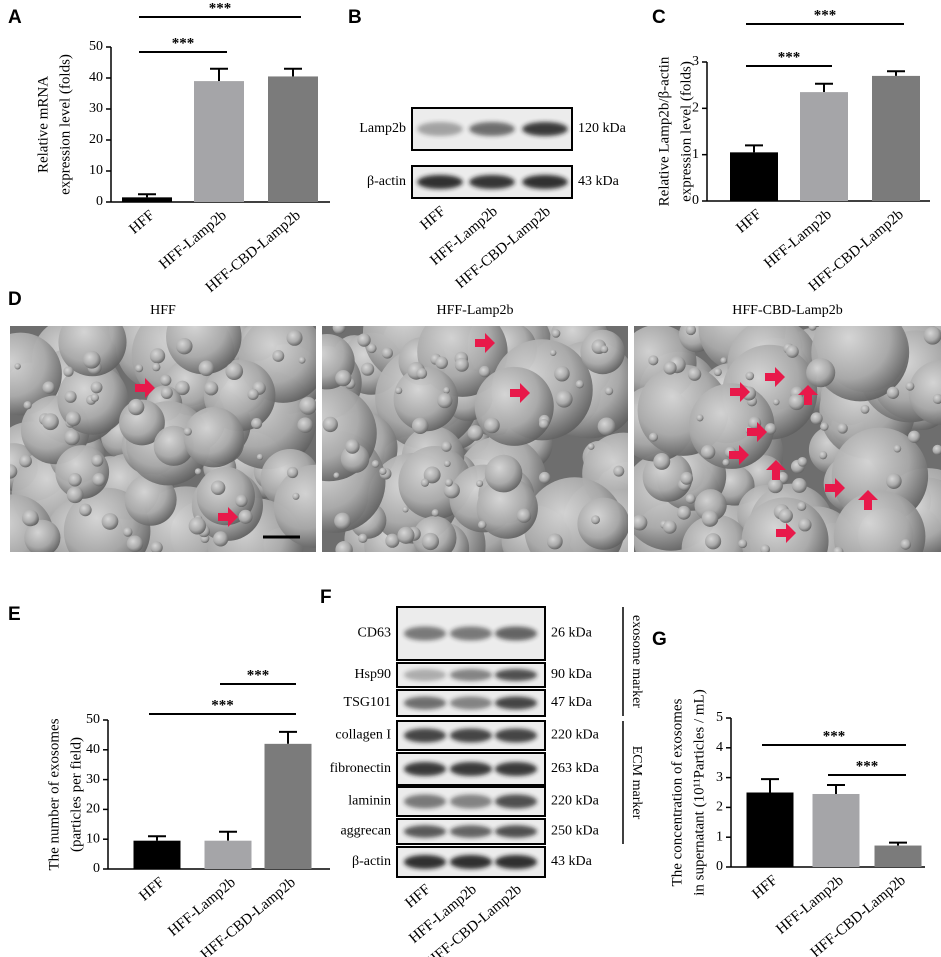 The image size is (941, 957). What do you see at coordinates (382, 128) in the screenshot?
I see `blot-row-label: Lamp2b` at bounding box center [382, 128].